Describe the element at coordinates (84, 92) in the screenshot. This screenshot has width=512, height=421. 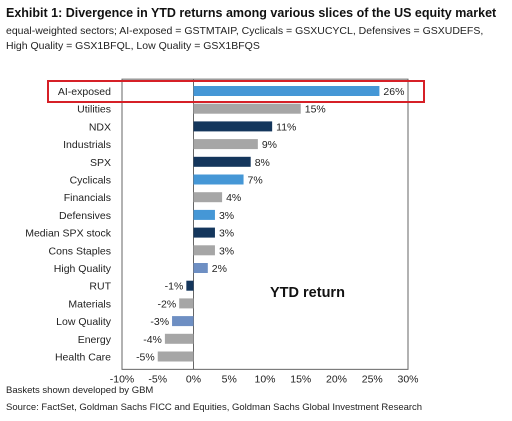
I see `category-label: AI-exposed` at that location.